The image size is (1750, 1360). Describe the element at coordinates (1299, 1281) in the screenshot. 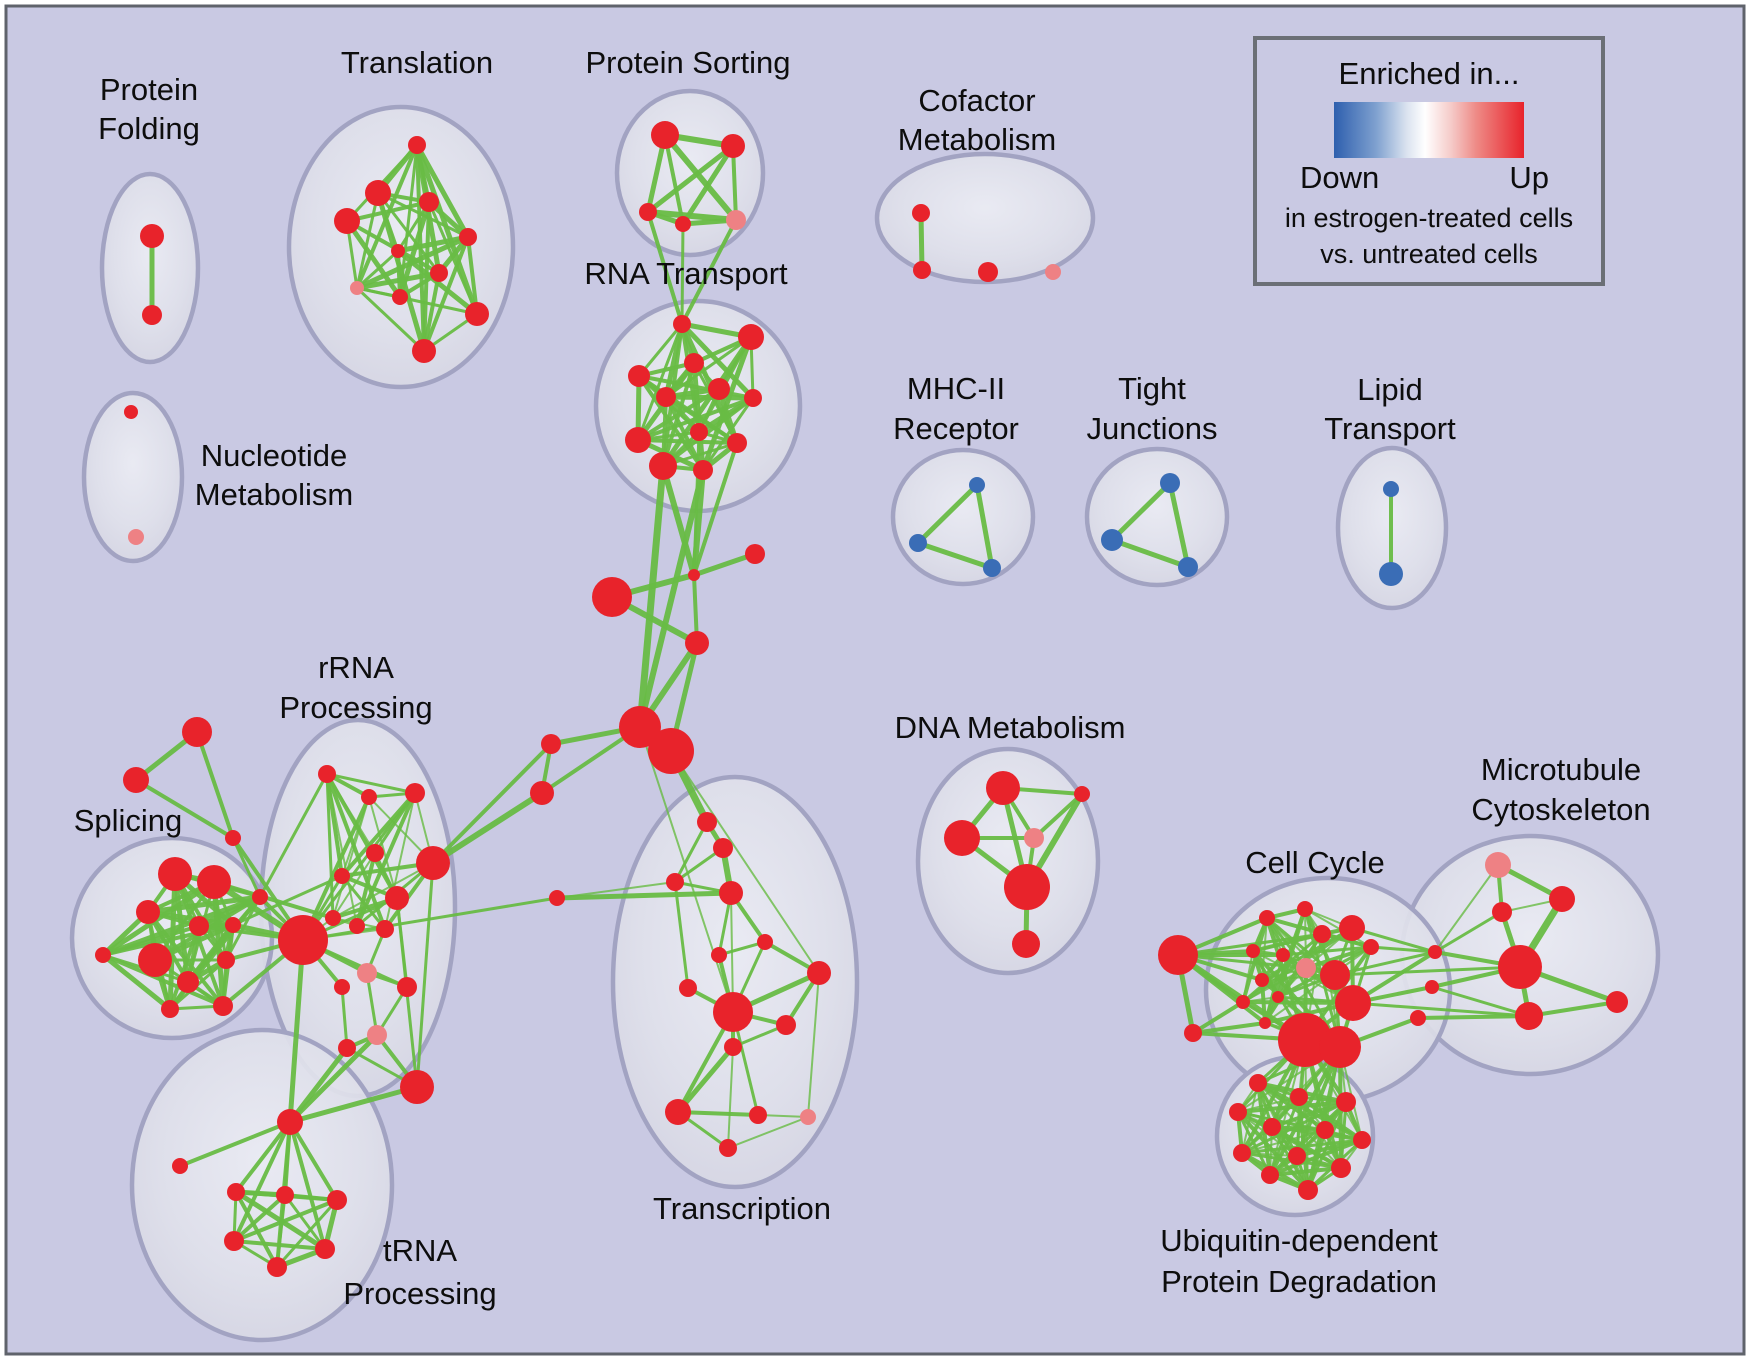

I see `cluster-label-ubiquitin-dependent-protein-degradation: Protein Degradation` at that location.